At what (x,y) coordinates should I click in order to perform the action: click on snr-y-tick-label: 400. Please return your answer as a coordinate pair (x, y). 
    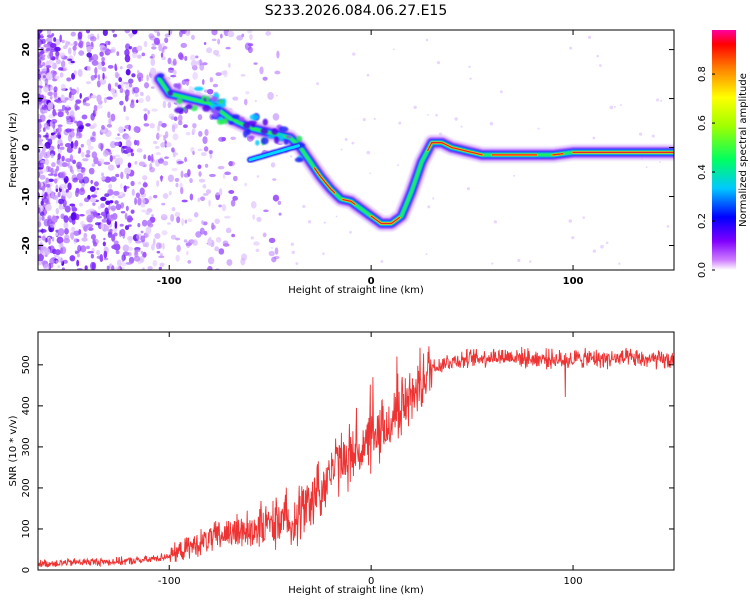
    Looking at the image, I should click on (26, 405).